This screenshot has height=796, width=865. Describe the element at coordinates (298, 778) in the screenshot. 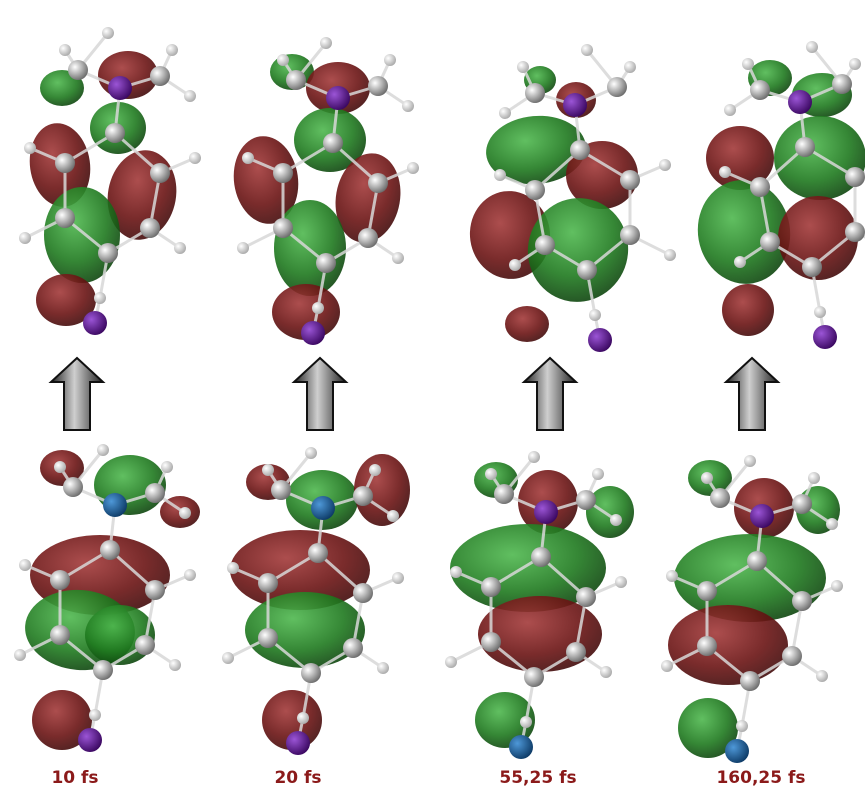

I see `time-label-2: 20 fs` at that location.